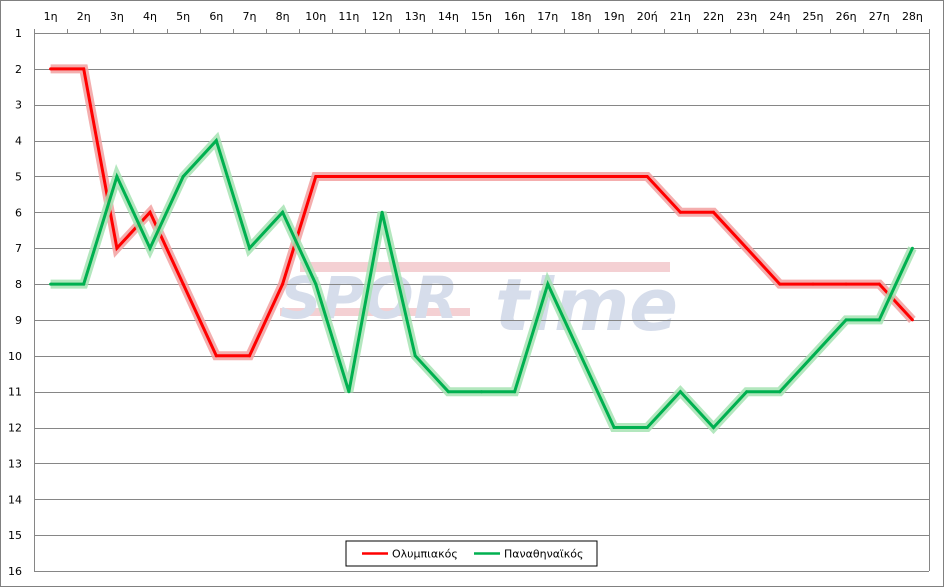  I want to click on x-tick-label: 6η, so click(216, 16).